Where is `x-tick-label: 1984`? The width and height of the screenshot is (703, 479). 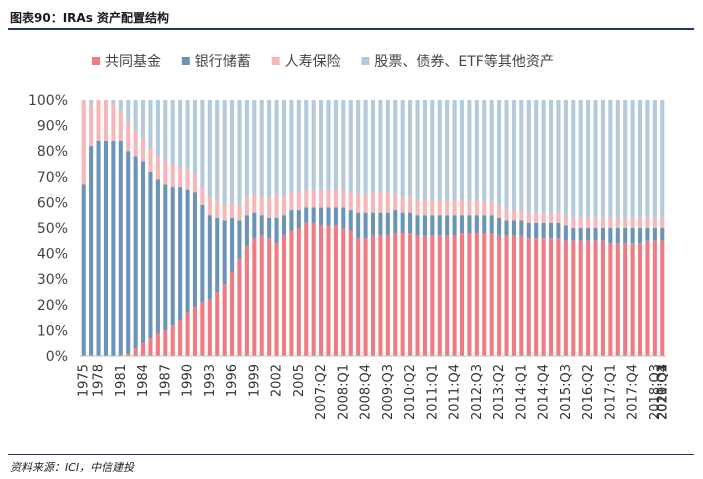
x-tick-label: 1984 is located at coordinates (143, 380).